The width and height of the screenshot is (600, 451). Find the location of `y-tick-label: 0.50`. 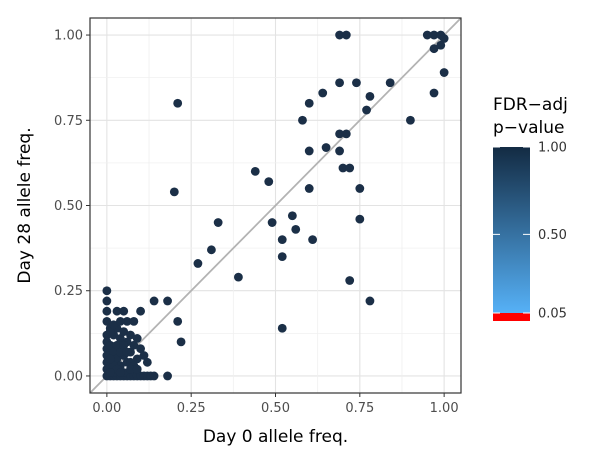

y-tick-label: 0.50 is located at coordinates (68, 206).